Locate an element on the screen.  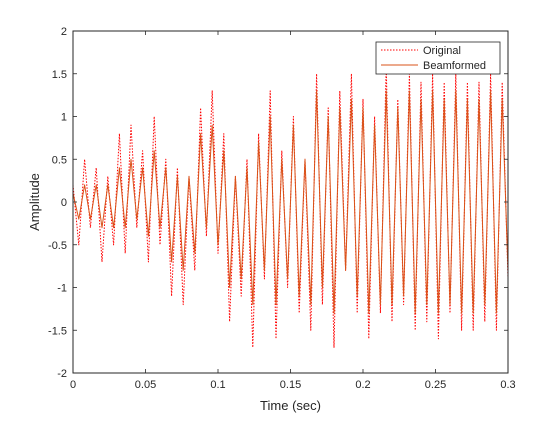
y-axis-label: Amplitude is located at coordinates (34, 202).